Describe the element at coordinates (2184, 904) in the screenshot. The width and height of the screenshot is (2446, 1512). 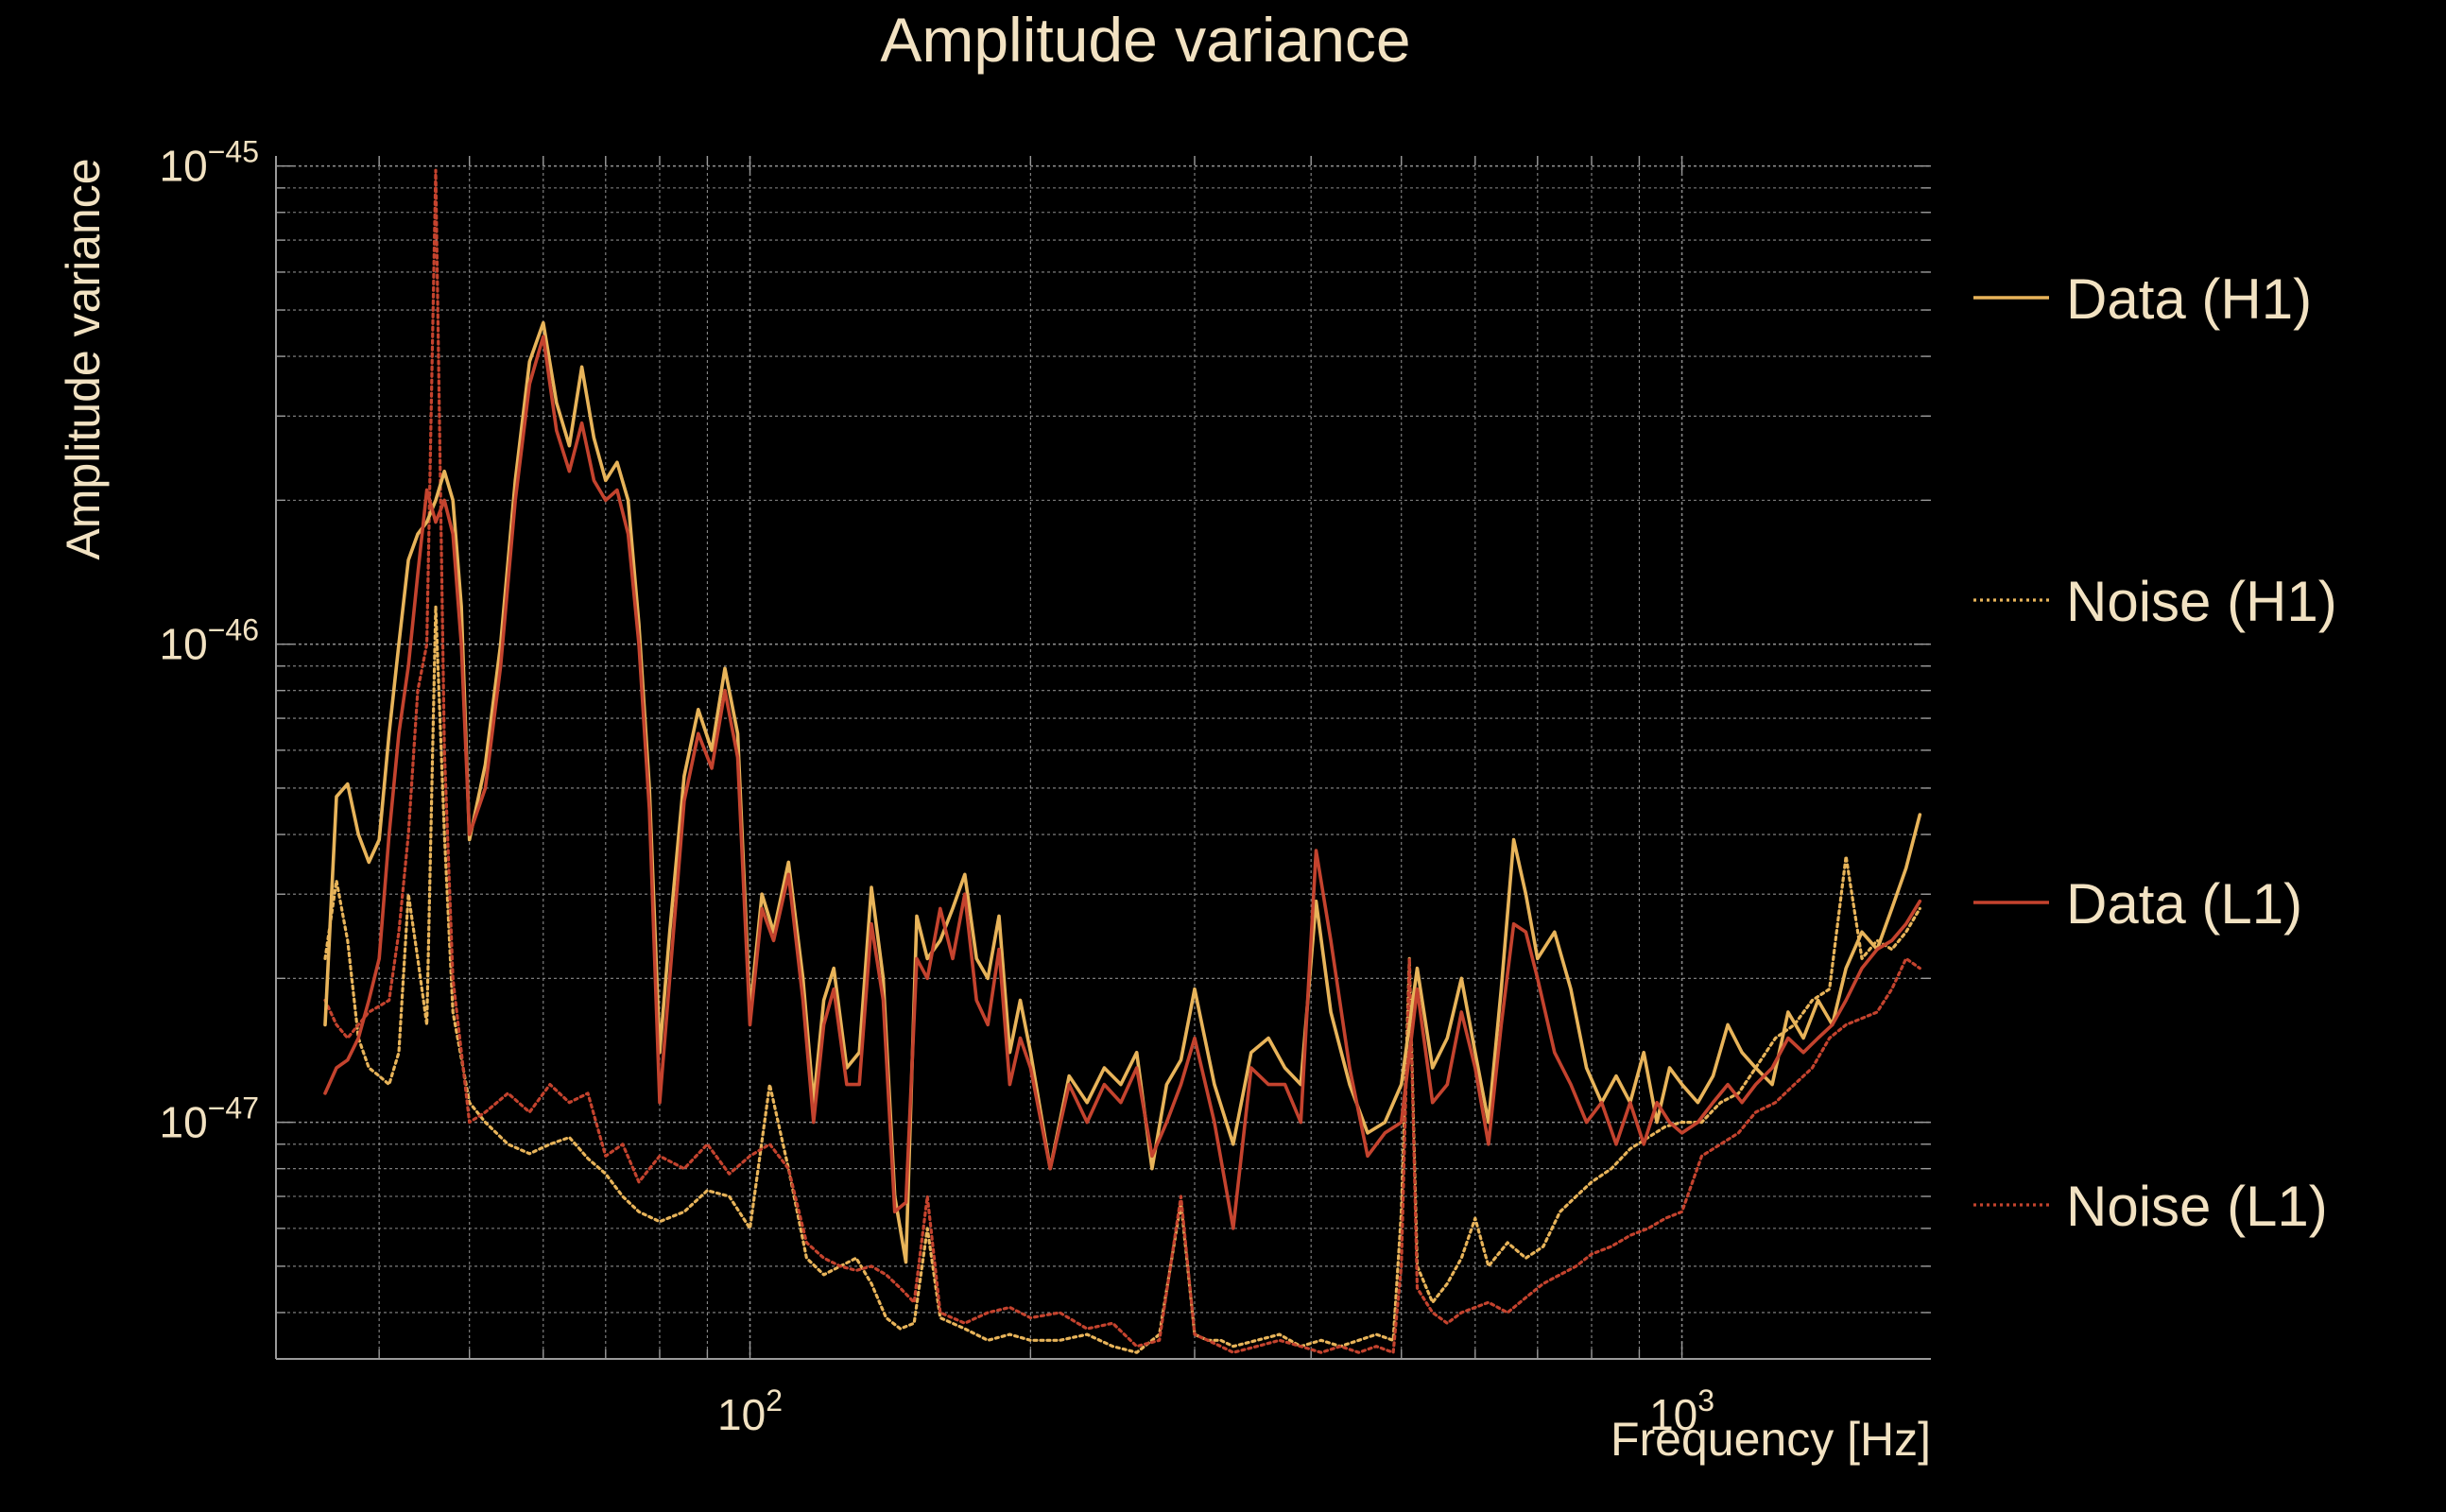
I see `legend-label: Data (L1)` at that location.